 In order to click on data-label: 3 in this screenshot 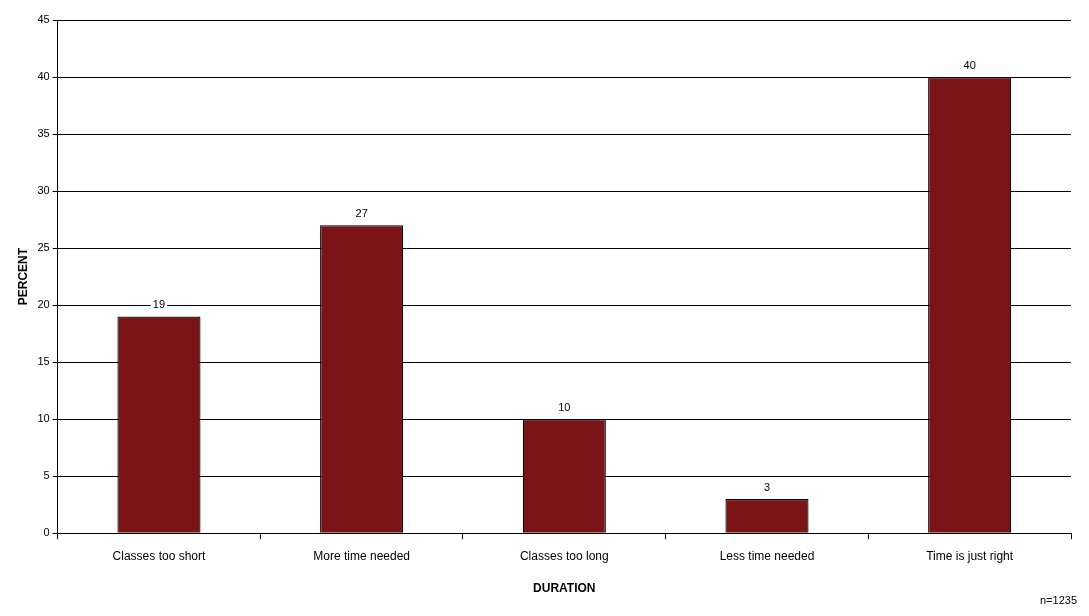, I will do `click(767, 486)`.